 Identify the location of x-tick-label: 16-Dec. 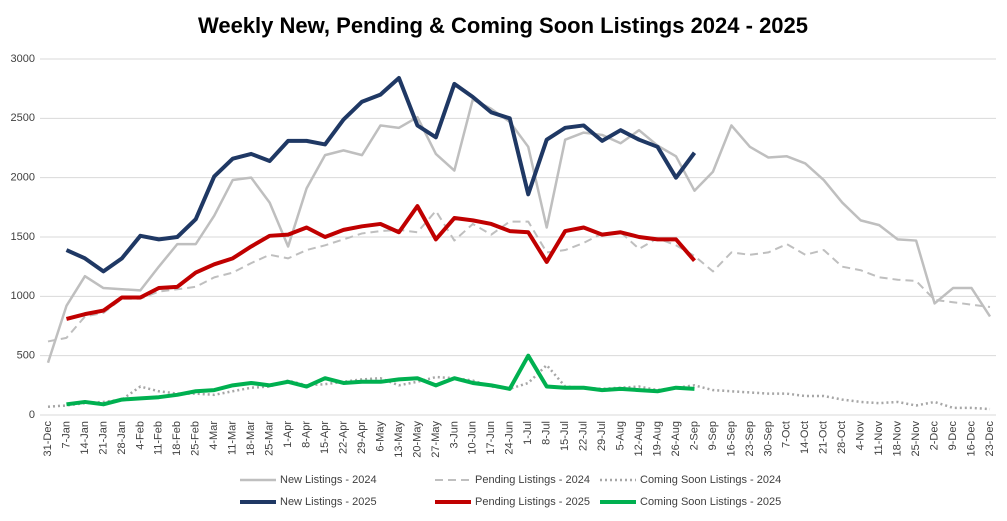
(971, 439).